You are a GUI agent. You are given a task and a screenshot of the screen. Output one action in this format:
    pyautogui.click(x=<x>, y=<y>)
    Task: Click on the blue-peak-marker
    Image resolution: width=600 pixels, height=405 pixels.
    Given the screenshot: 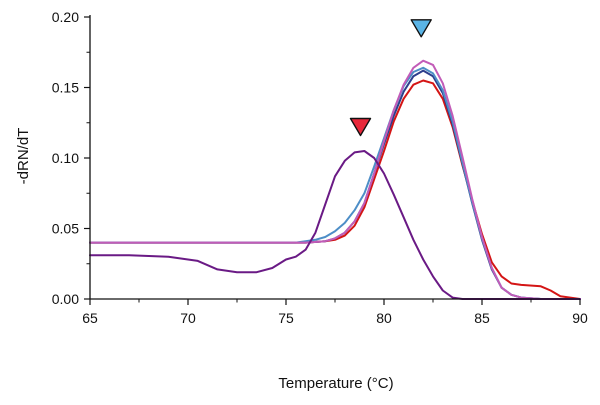 What is the action you would take?
    pyautogui.click(x=421, y=28)
    